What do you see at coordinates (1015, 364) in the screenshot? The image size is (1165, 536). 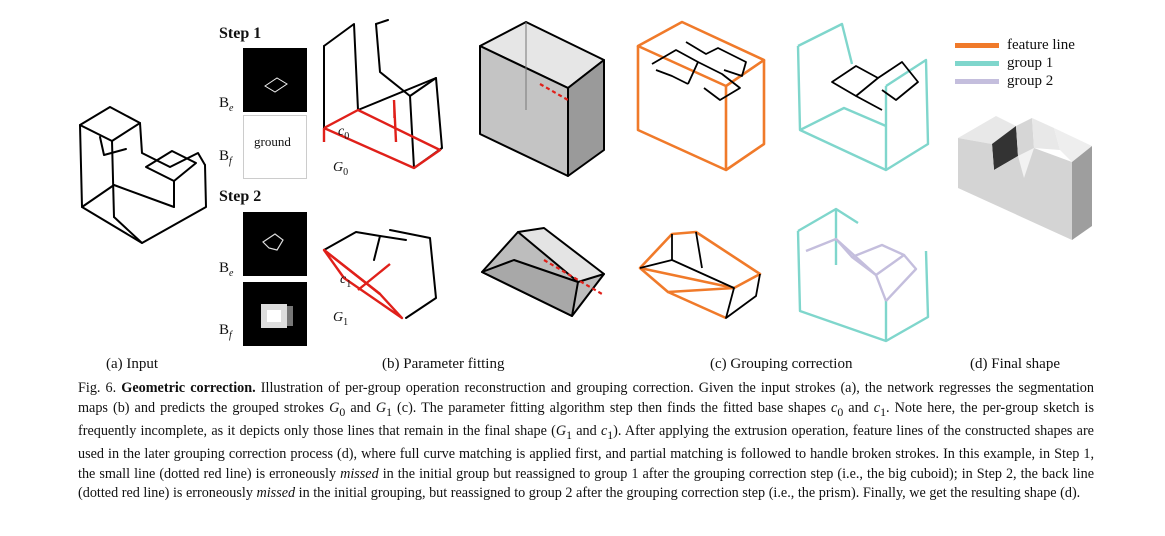 I see `panel-label-d: (d) Final shape` at bounding box center [1015, 364].